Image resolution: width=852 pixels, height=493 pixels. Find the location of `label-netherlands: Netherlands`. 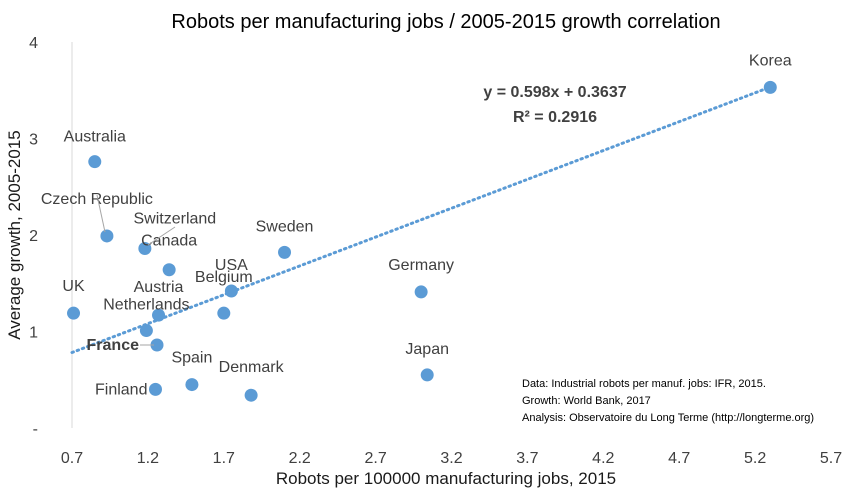

label-netherlands: Netherlands is located at coordinates (146, 305).